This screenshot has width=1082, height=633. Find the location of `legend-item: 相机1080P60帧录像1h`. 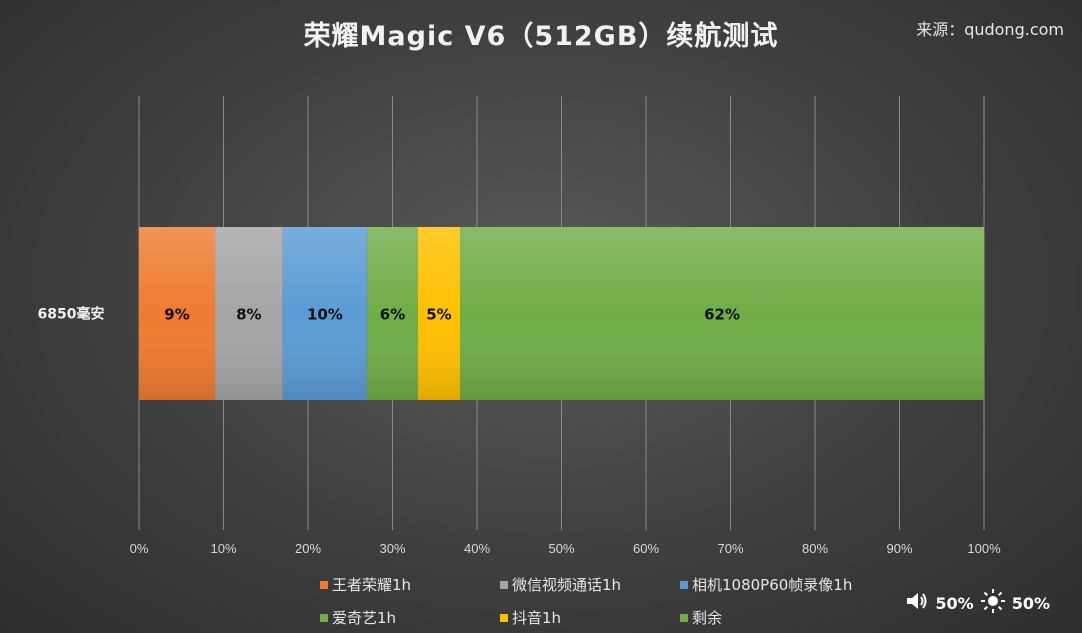

legend-item: 相机1080P60帧录像1h is located at coordinates (810, 584).